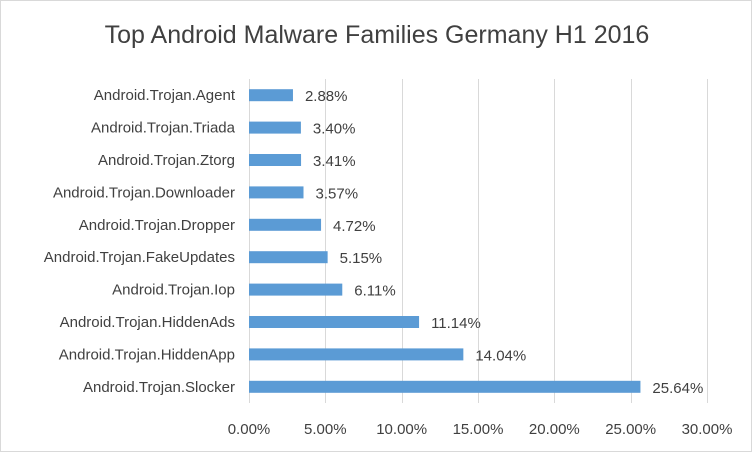 Image resolution: width=752 pixels, height=452 pixels. Describe the element at coordinates (334, 161) in the screenshot. I see `data-label: 3.41%` at that location.